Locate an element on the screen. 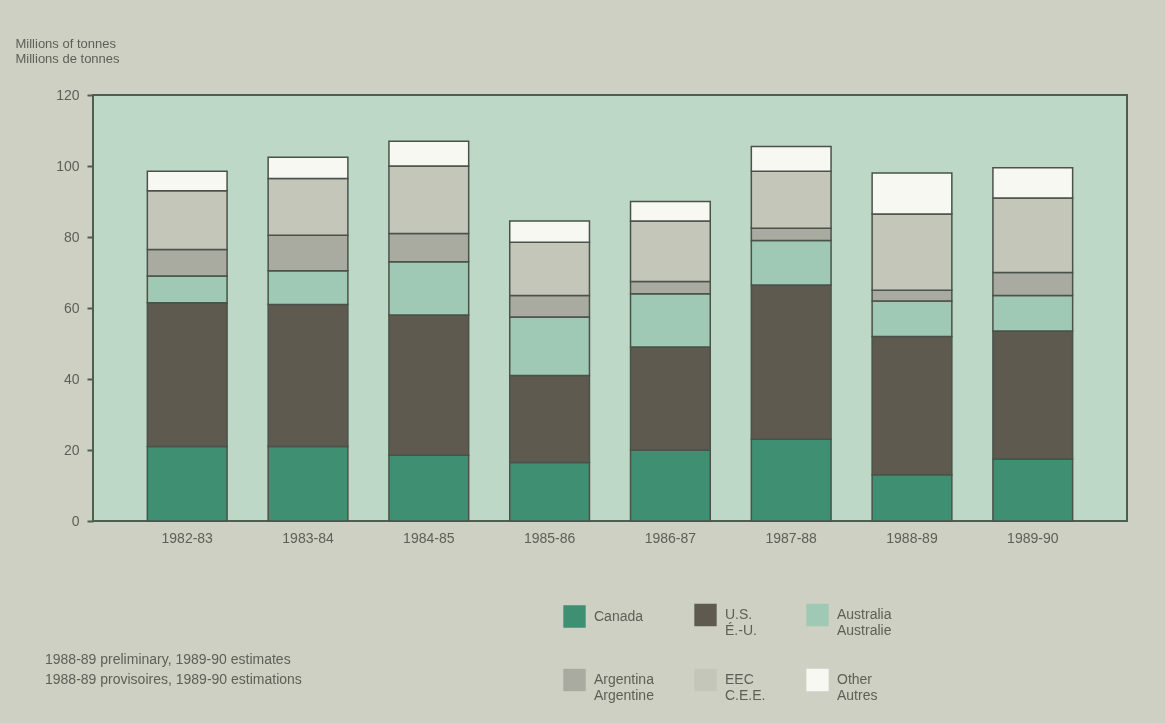 The image size is (1165, 723). legend-label: U.S. É.-U. is located at coordinates (741, 622).